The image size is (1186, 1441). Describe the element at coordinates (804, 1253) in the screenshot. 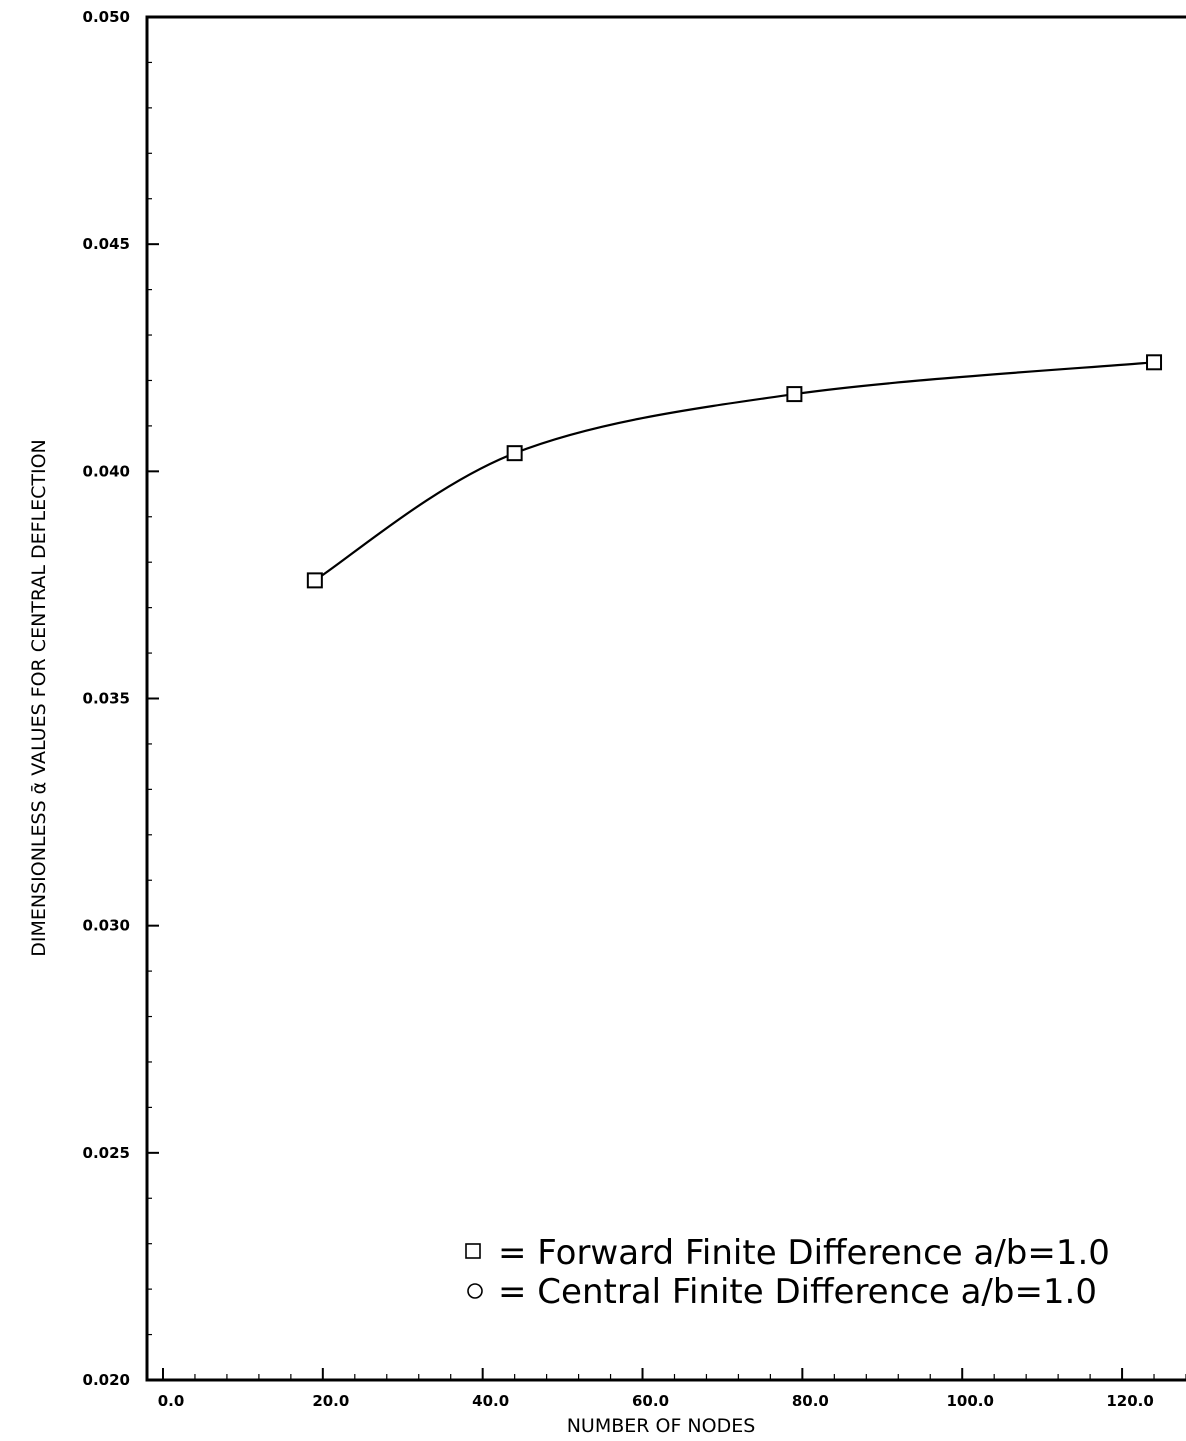

I see `legend-label-forward: = Forward Finite Difference a/b=1.0` at that location.